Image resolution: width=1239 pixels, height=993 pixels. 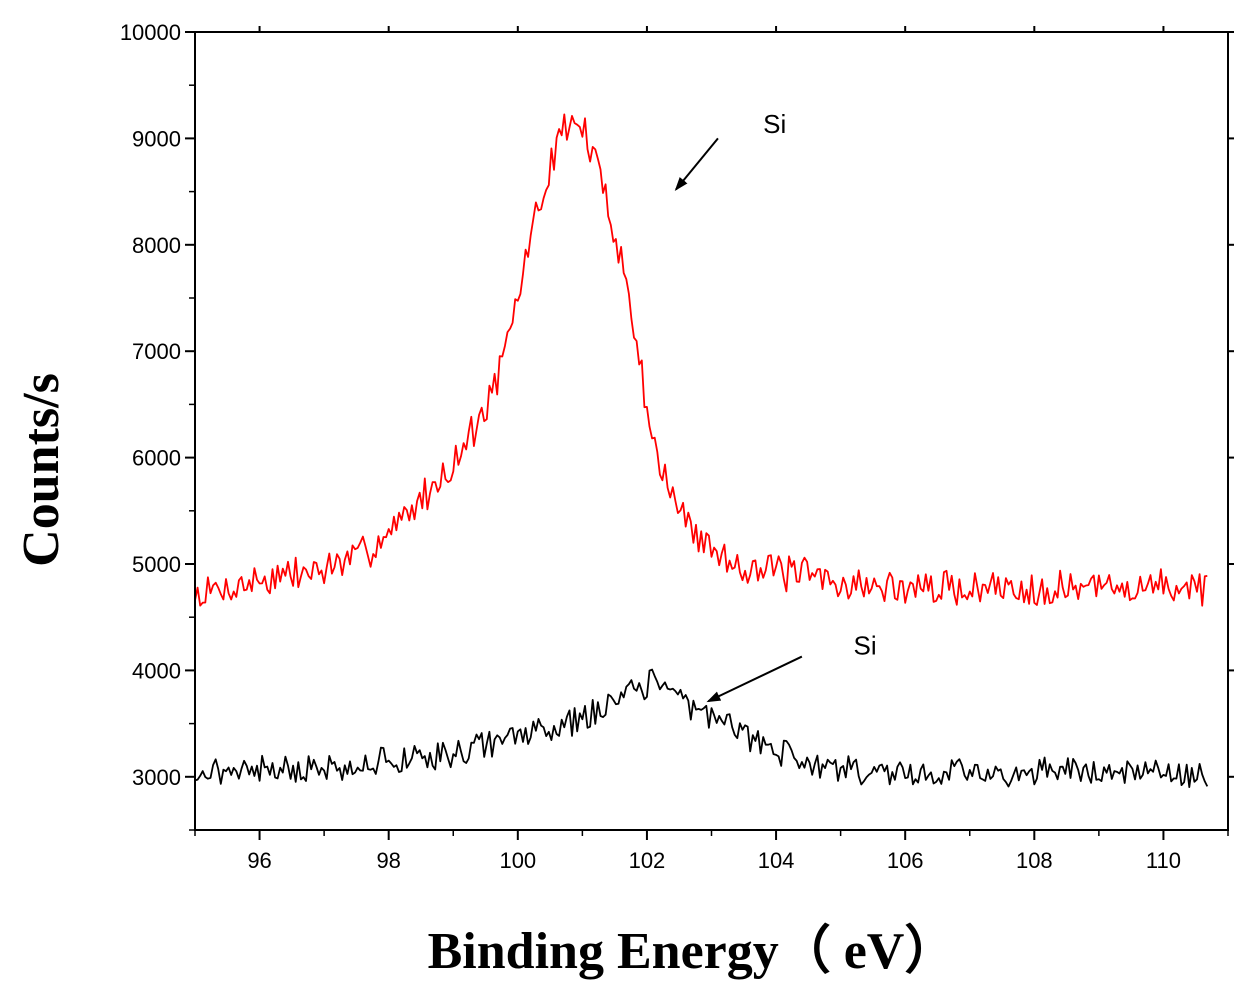 I want to click on y-tick-label: 7000, so click(x=156, y=351).